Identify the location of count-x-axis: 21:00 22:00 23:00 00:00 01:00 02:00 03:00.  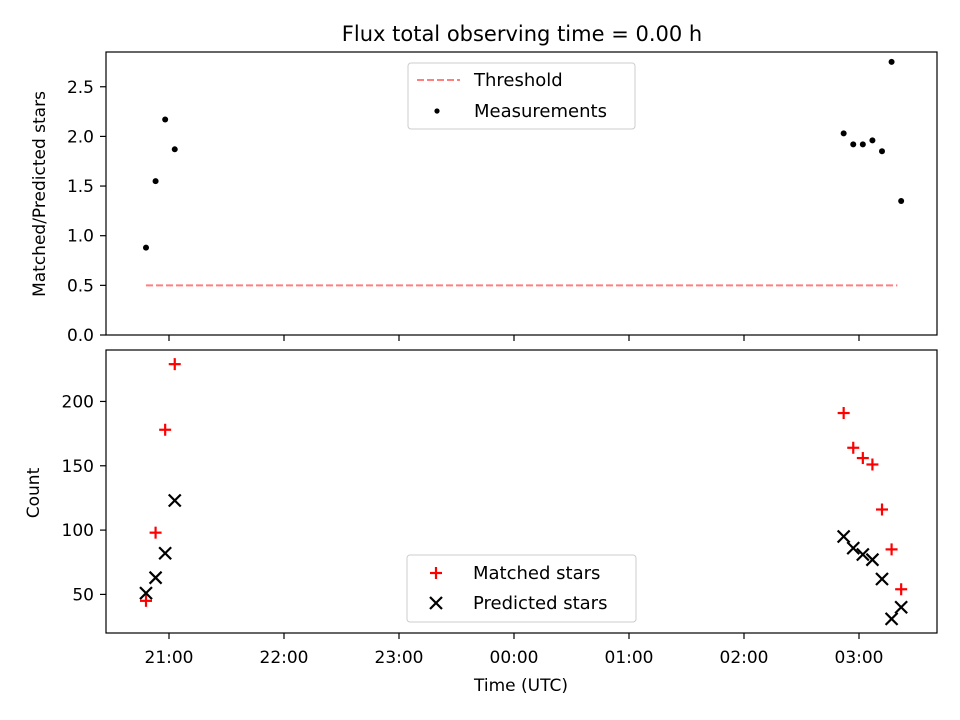
(514, 650).